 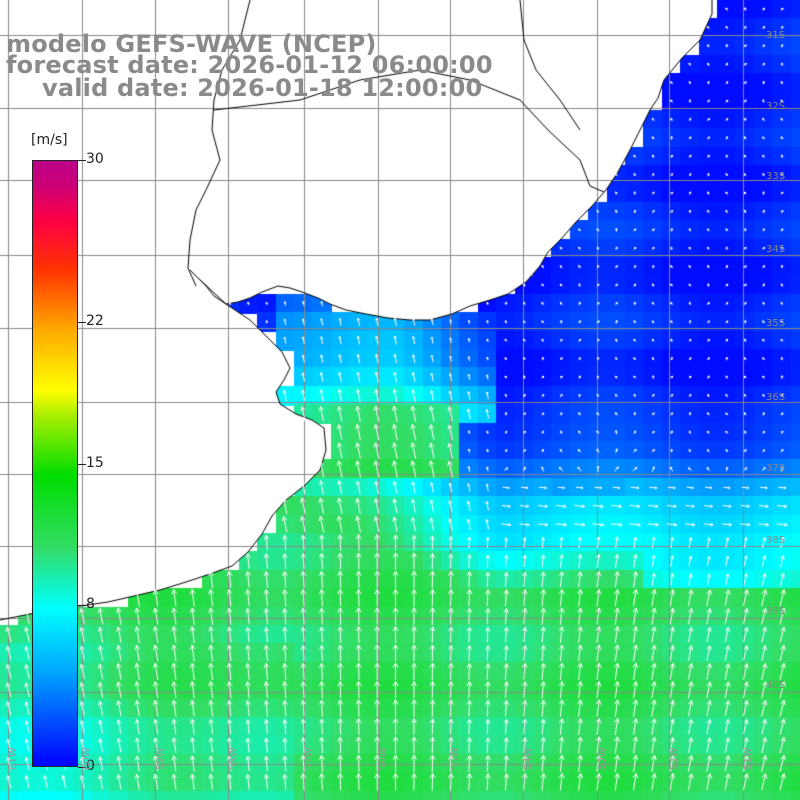 I want to click on longitude-label: 61W, so click(x=13, y=758).